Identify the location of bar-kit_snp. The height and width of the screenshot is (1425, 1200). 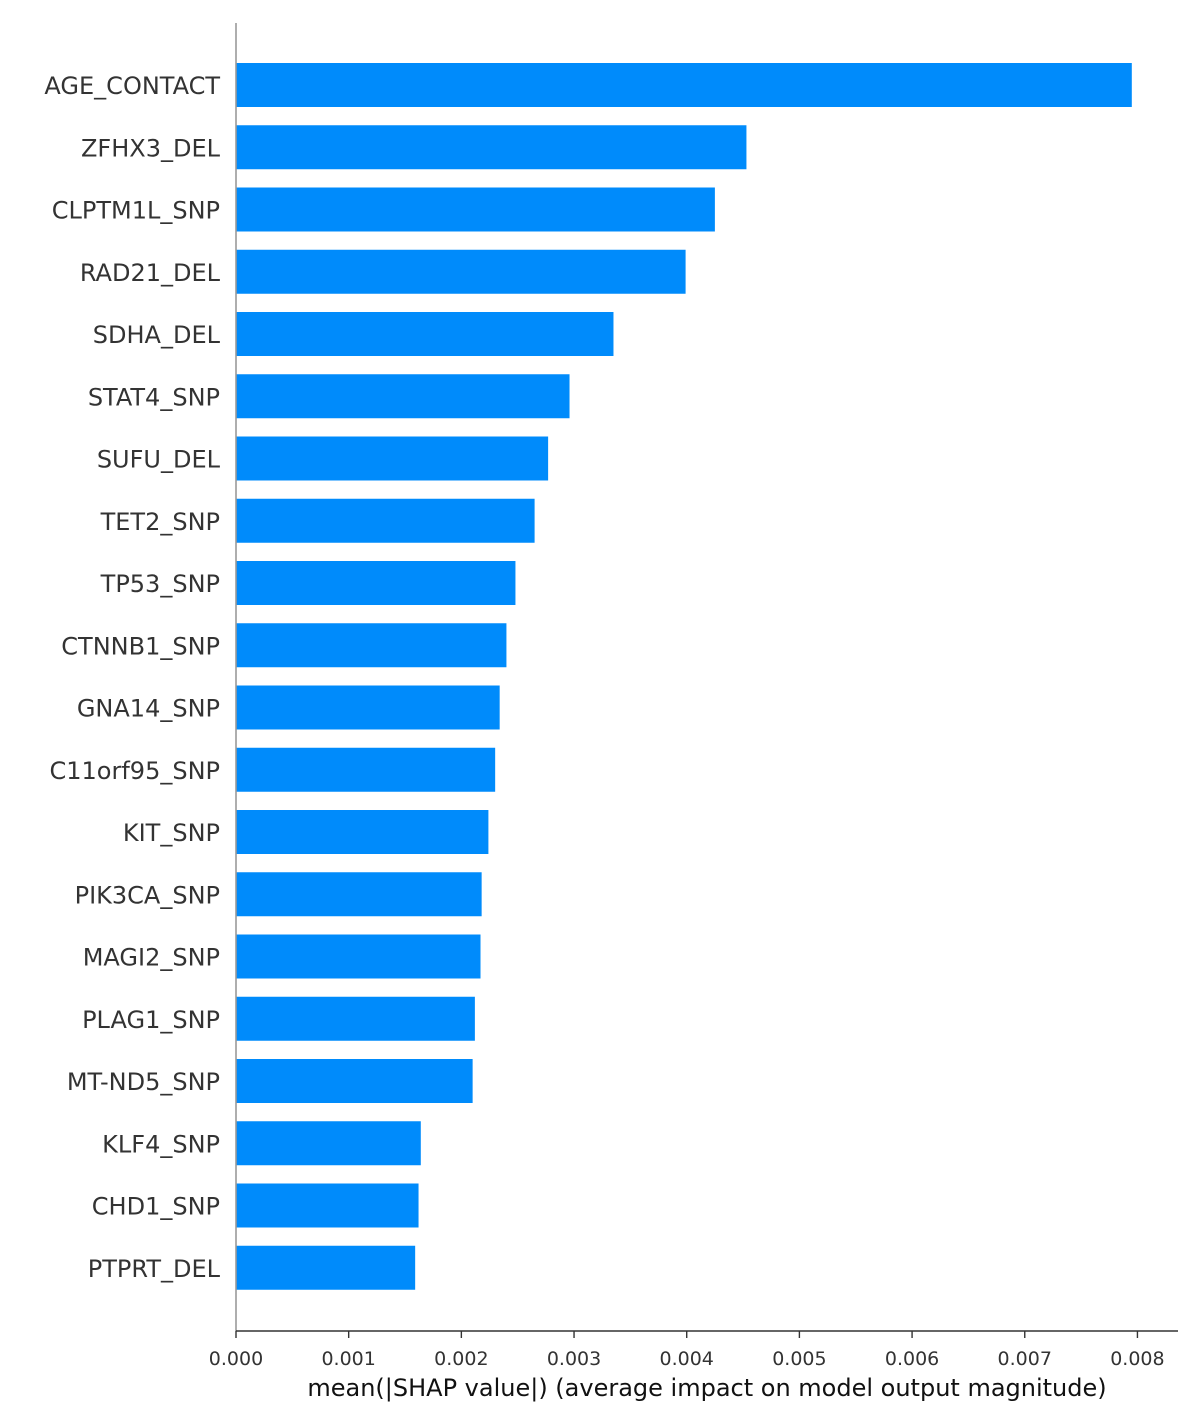
(362, 832).